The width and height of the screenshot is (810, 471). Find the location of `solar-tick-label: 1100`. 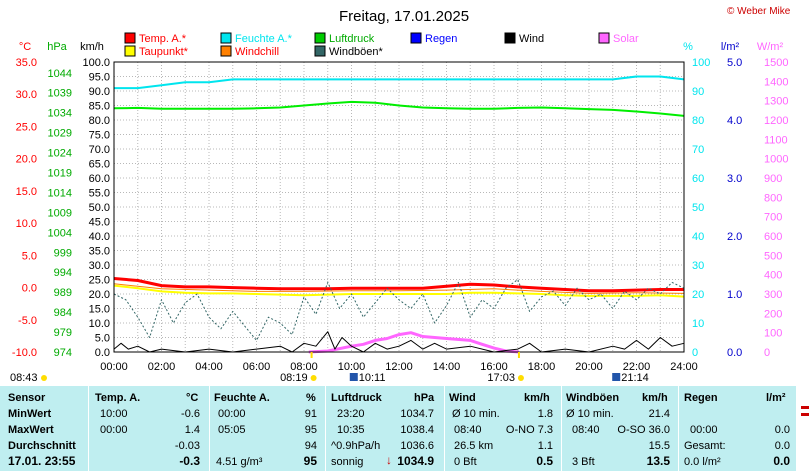

solar-tick-label: 1100 is located at coordinates (776, 140).